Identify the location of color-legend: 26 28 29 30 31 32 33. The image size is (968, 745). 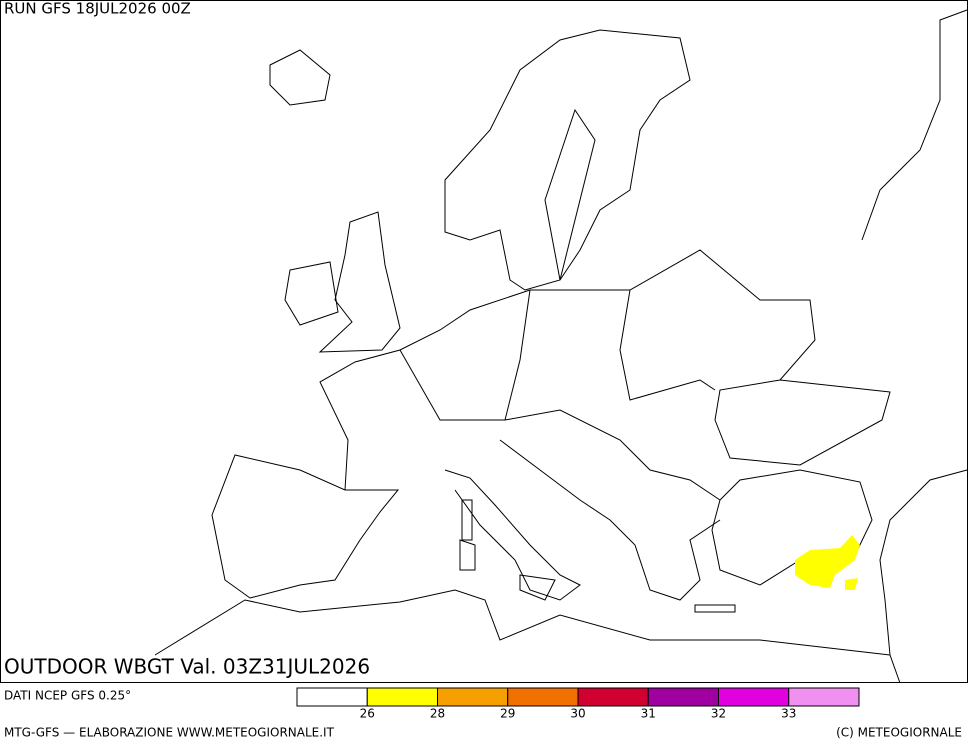
(578, 704).